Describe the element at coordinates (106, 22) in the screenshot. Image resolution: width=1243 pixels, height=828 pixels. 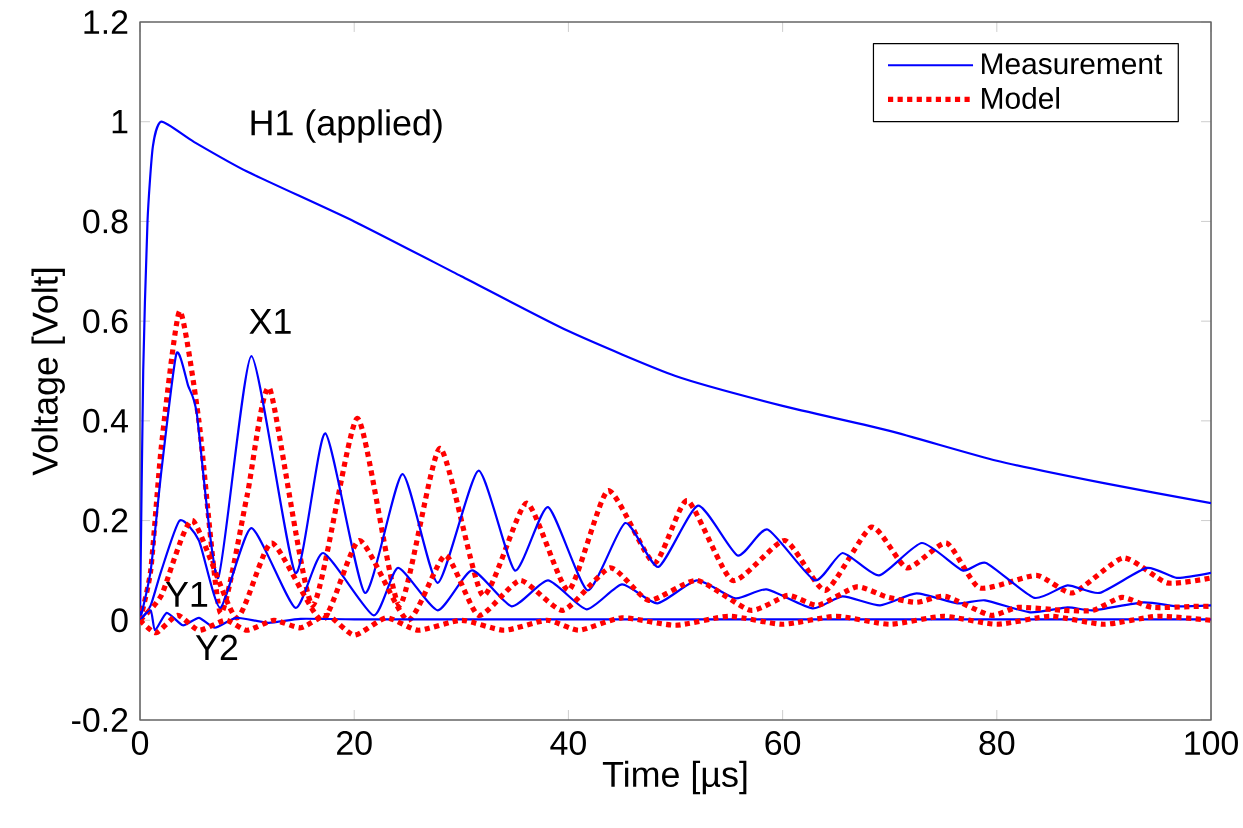
I see `y-tick-label: 1.2` at that location.